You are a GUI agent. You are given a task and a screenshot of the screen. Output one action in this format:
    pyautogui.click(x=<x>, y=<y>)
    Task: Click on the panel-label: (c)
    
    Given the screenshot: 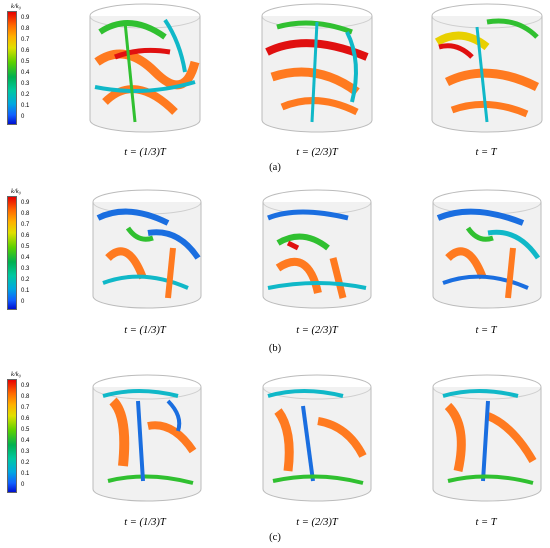 What is the action you would take?
    pyautogui.click(x=275, y=537)
    